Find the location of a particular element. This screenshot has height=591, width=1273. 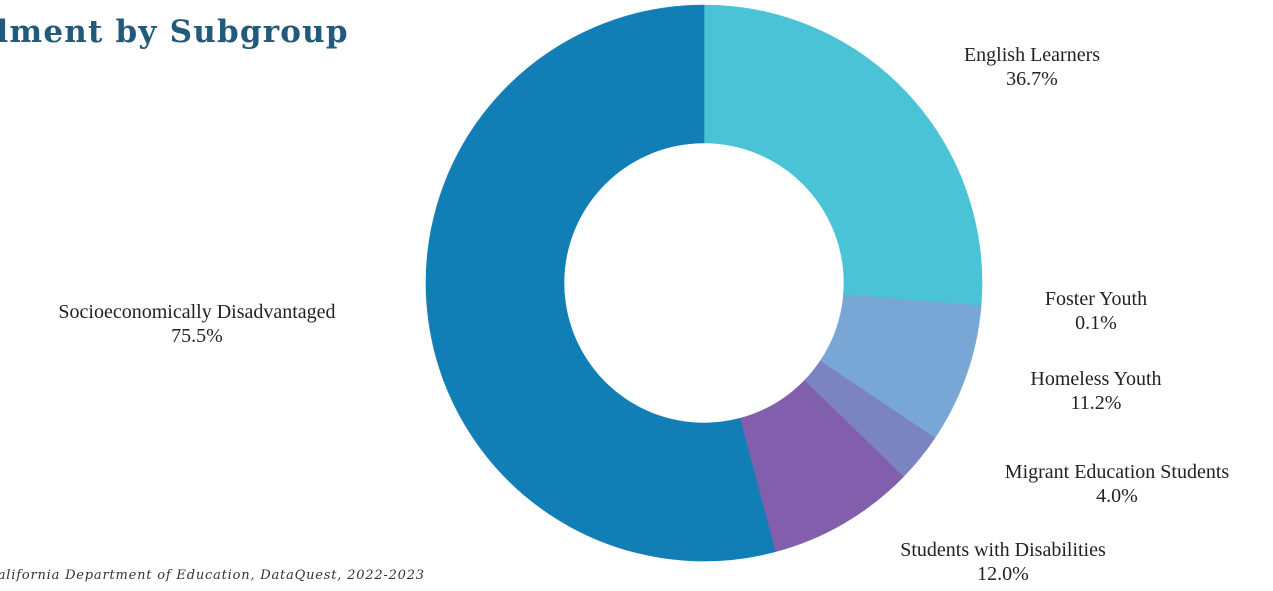

slice-value-english-learners: 36.7% is located at coordinates (1032, 79).